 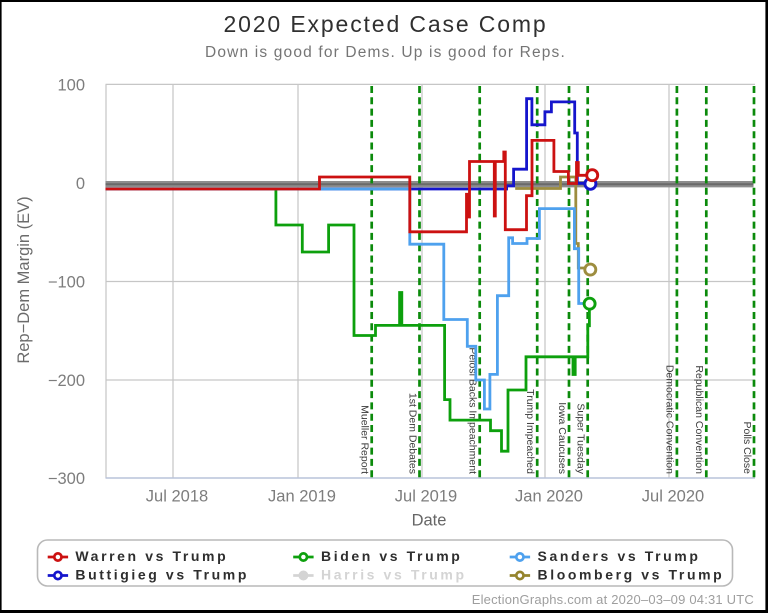 I want to click on svg-text: Date, so click(x=429, y=520).